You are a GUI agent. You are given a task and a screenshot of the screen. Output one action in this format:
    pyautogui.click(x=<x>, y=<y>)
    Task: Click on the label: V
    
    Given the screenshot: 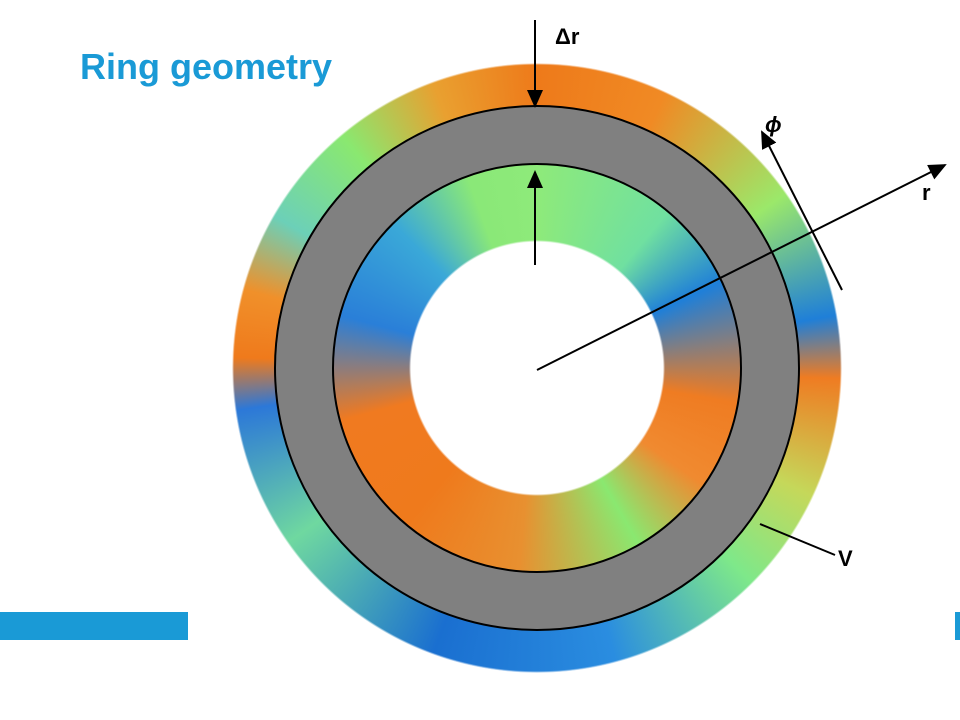 What is the action you would take?
    pyautogui.click(x=845, y=558)
    